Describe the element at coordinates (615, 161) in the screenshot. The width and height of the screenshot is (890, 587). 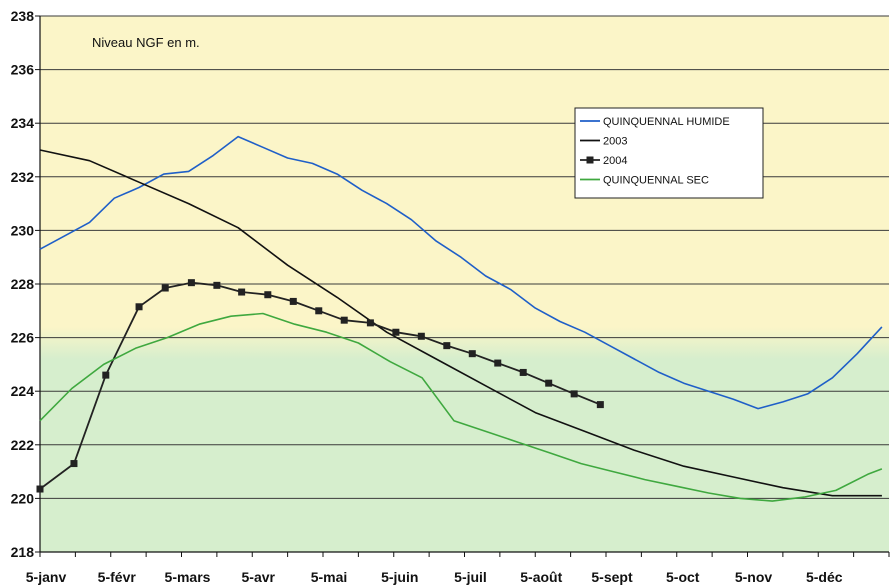
I see `legend-label: 2004` at that location.